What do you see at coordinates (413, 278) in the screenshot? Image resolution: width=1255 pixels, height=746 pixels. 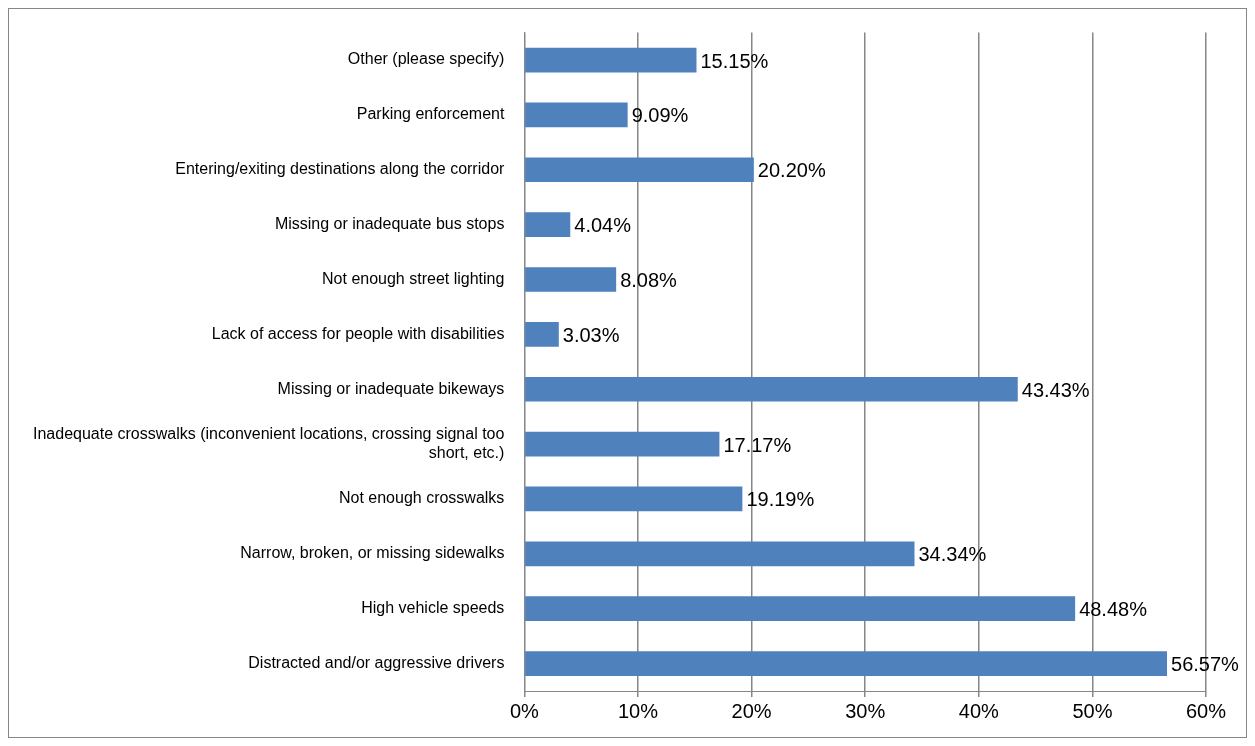 I see `y-tick-label: Not enough street lighting` at bounding box center [413, 278].